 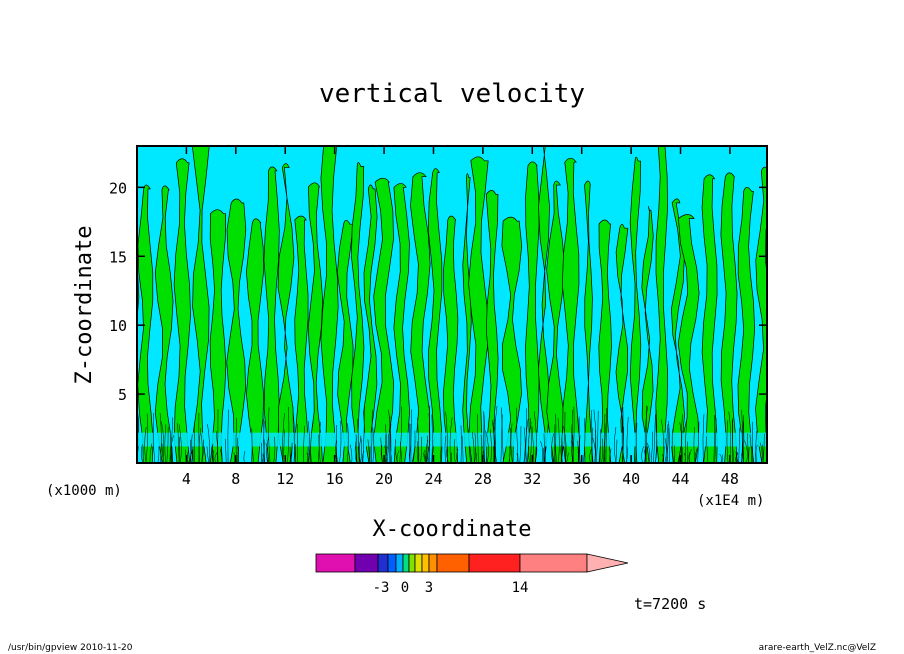 I want to click on x-tick-label: 48, so click(x=730, y=479).